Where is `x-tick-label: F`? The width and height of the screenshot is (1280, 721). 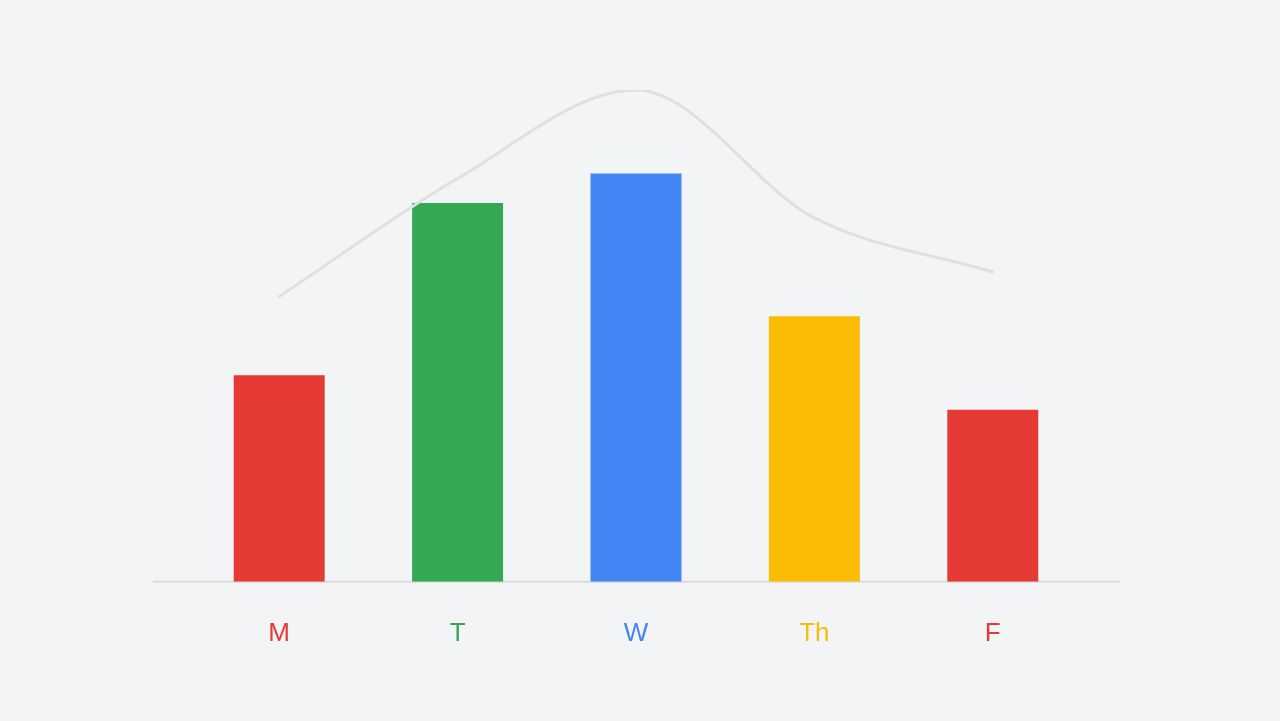 x-tick-label: F is located at coordinates (992, 631).